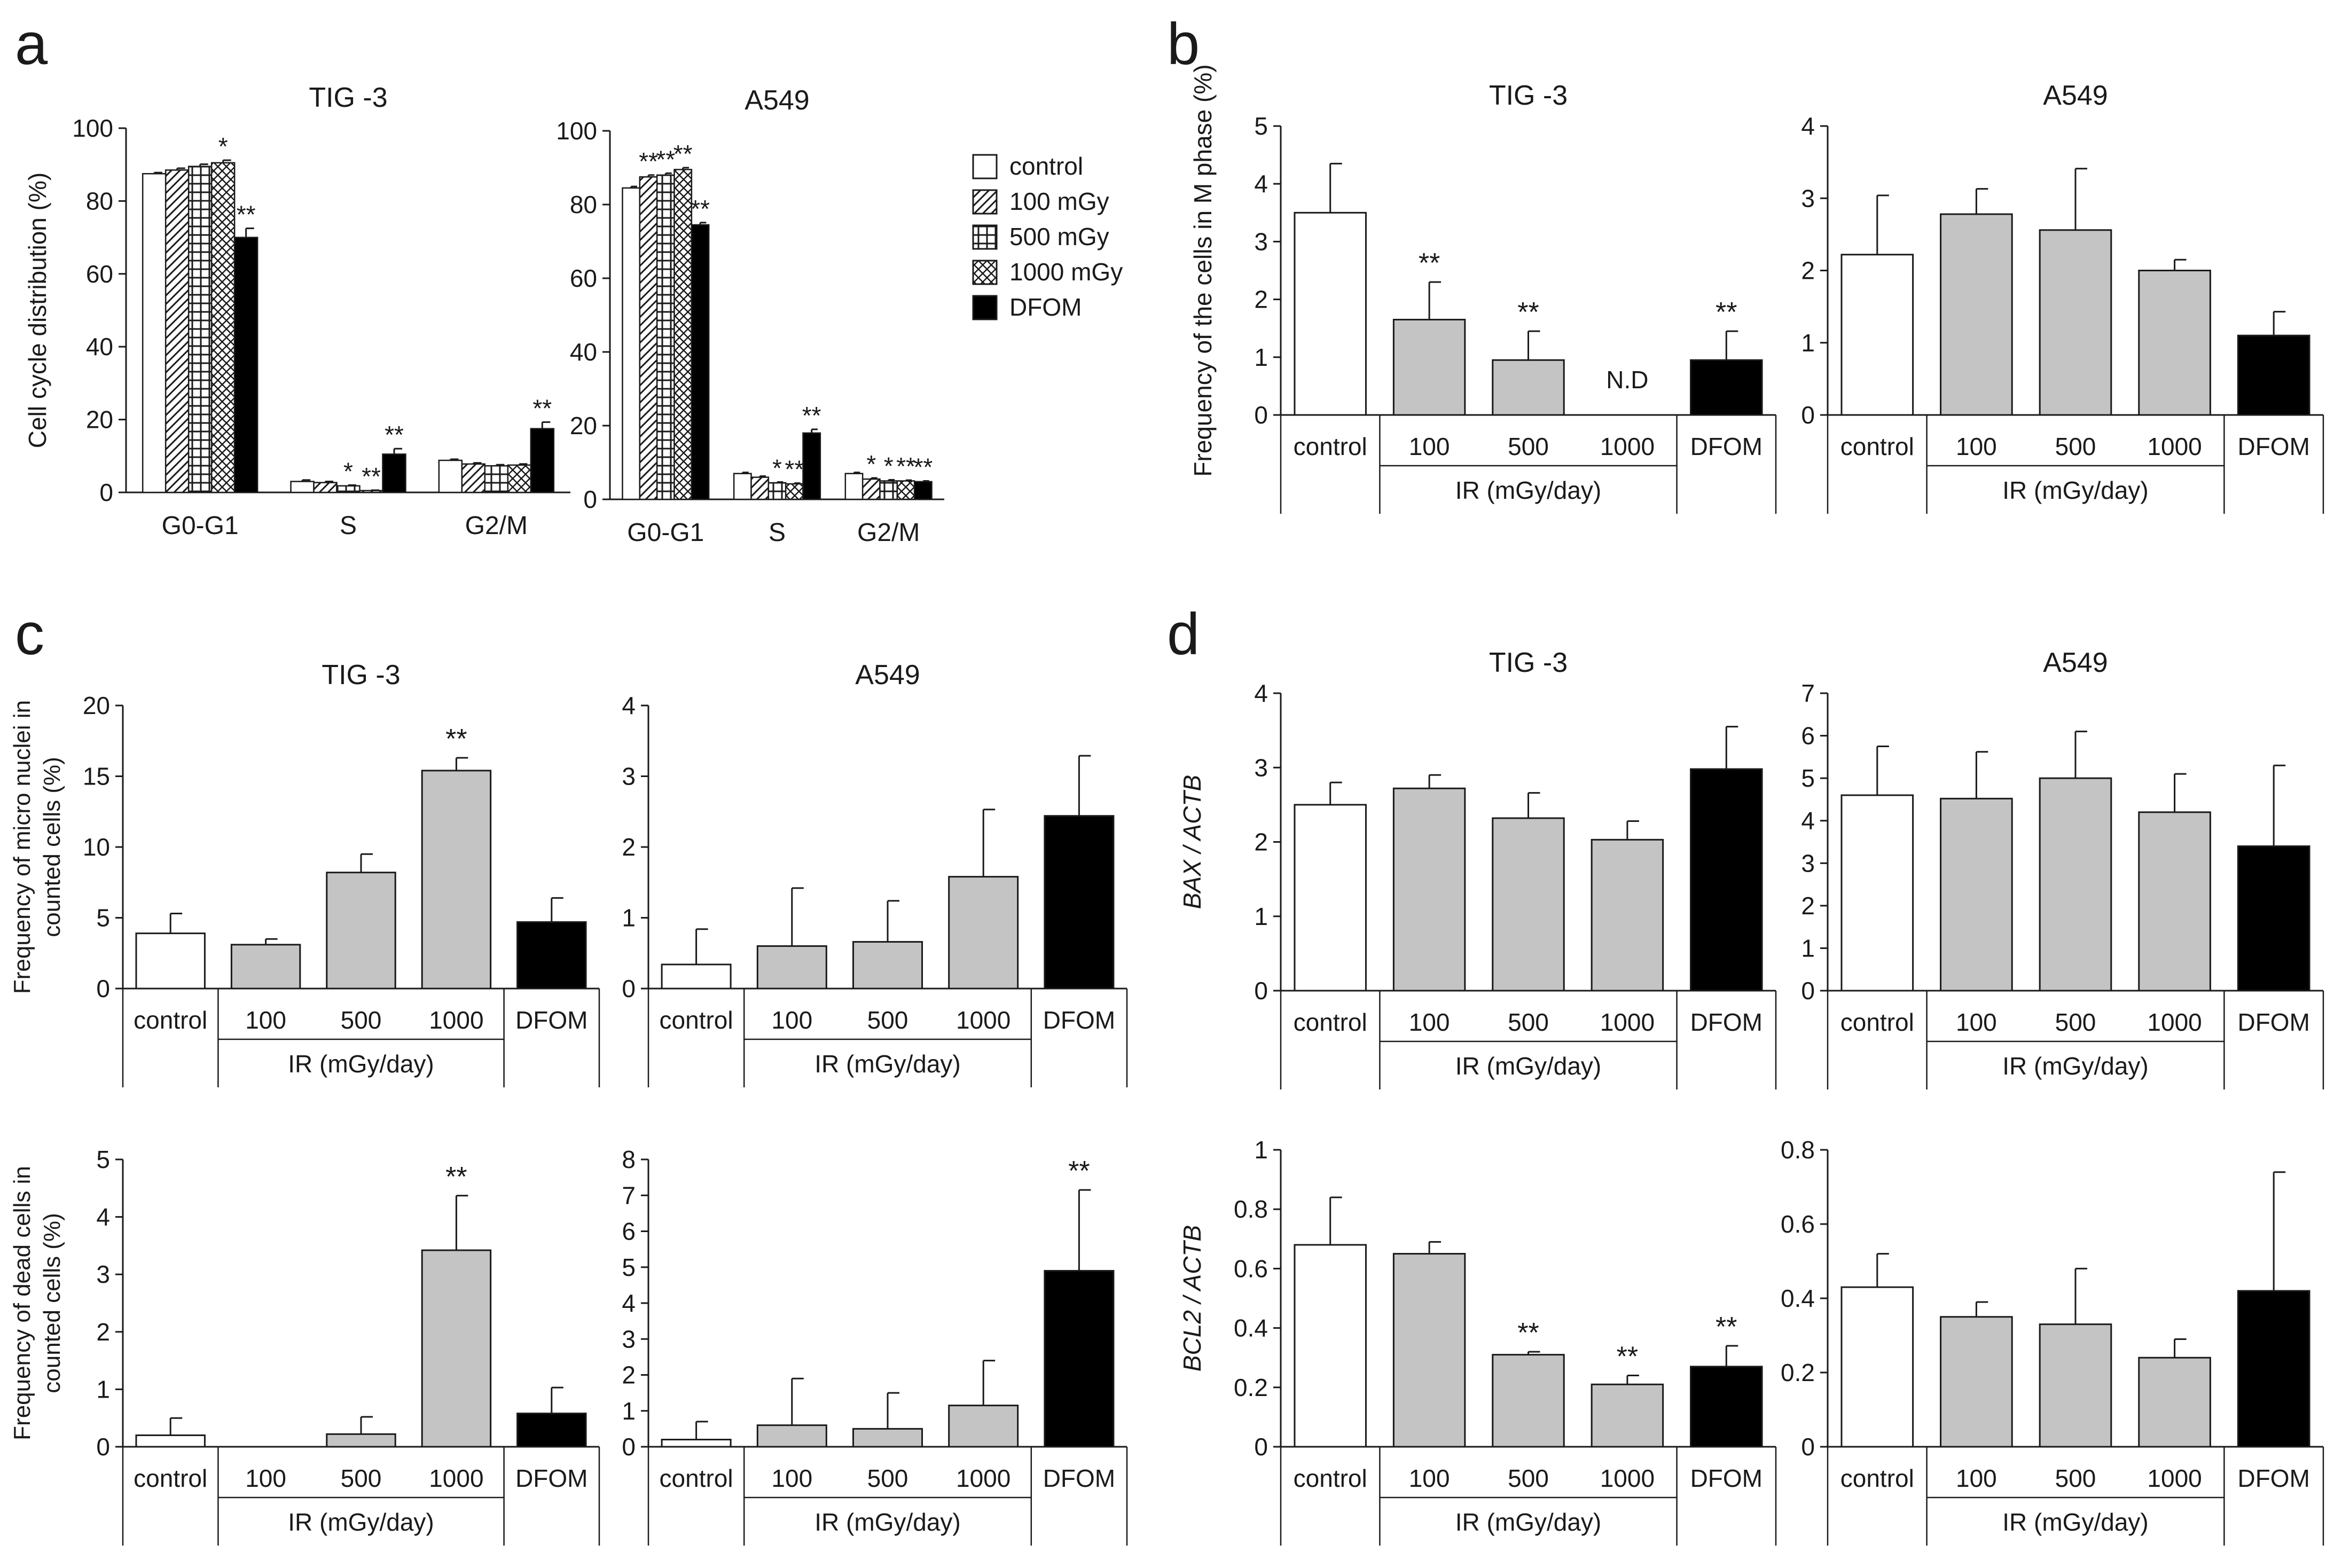 The width and height of the screenshot is (2350, 1568). Describe the element at coordinates (1627, 1478) in the screenshot. I see `d-tig3-bcl2-category-label-1000: 1000` at that location.